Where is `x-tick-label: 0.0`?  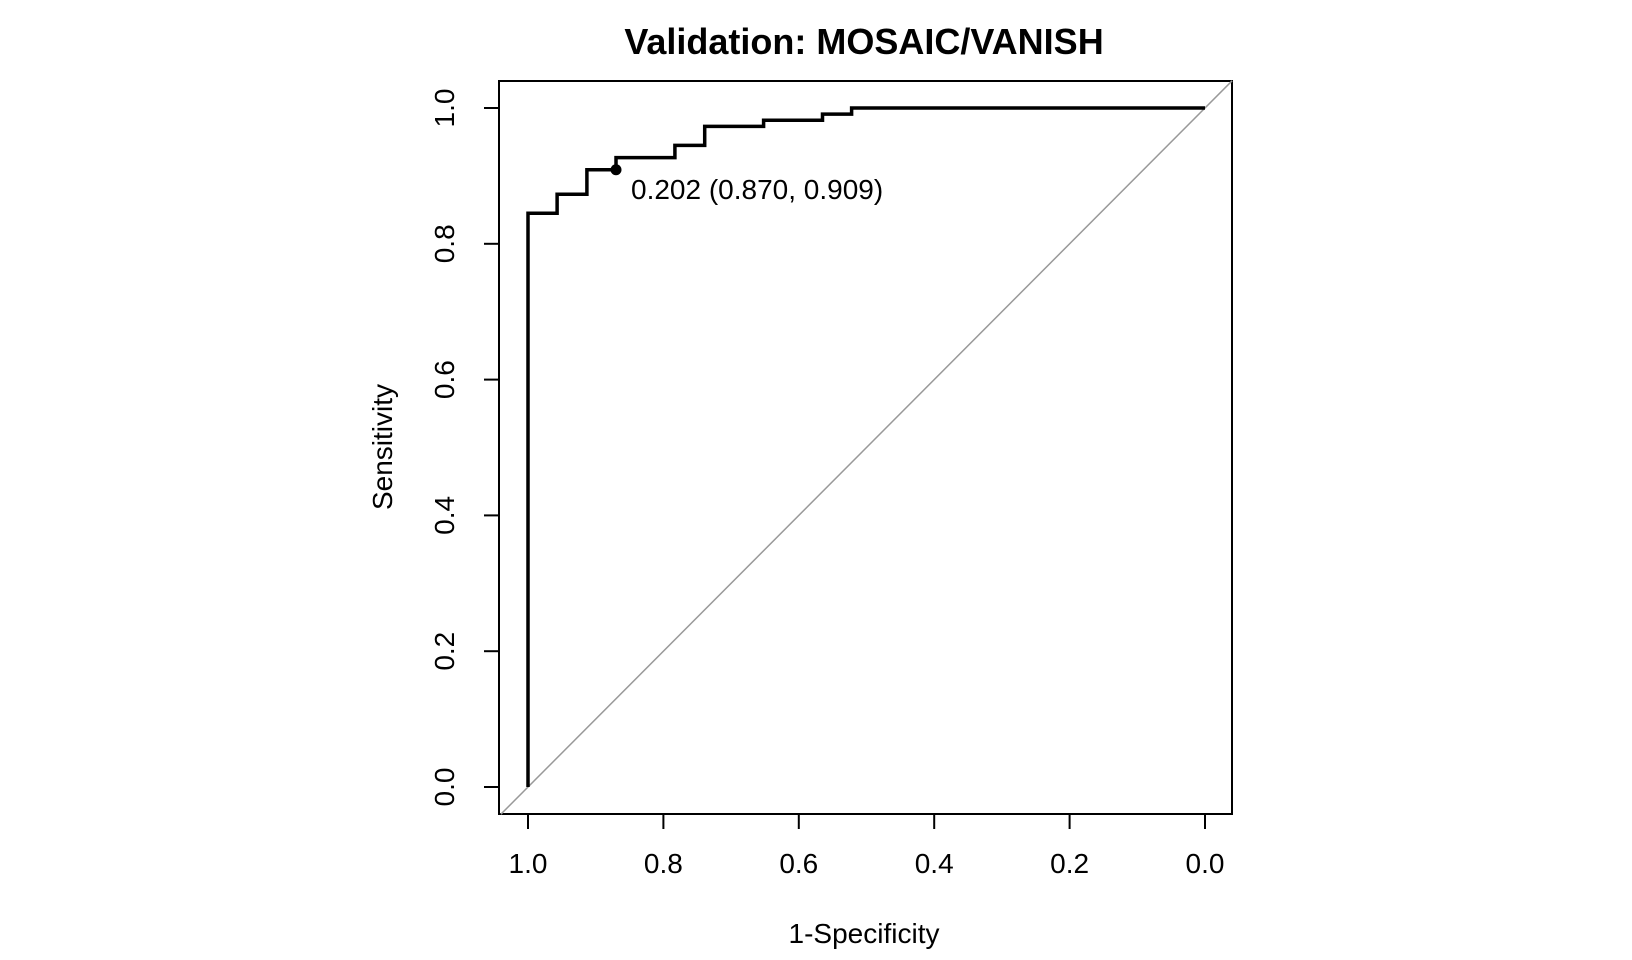 x-tick-label: 0.0 is located at coordinates (1205, 863).